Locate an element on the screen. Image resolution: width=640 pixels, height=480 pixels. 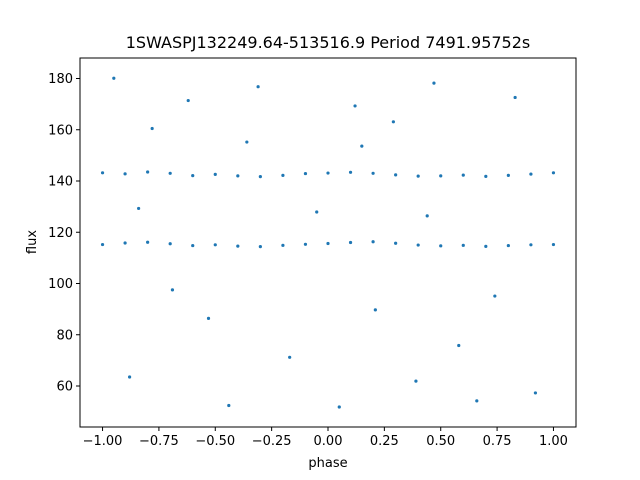
x-axis-label: phase is located at coordinates (327, 463).